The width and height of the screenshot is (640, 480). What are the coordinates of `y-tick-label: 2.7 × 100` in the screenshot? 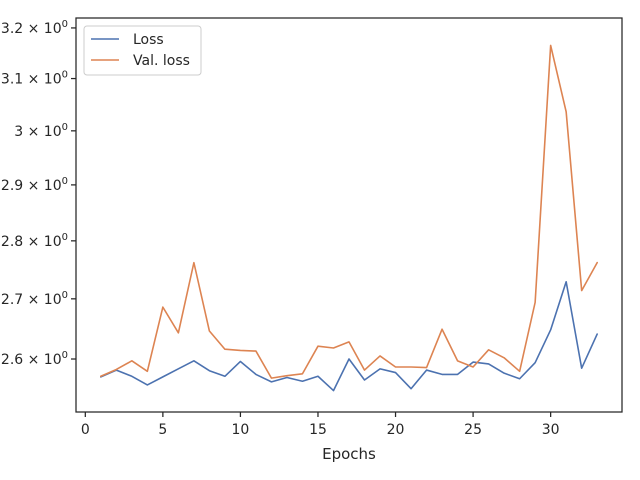 It's located at (34, 299).